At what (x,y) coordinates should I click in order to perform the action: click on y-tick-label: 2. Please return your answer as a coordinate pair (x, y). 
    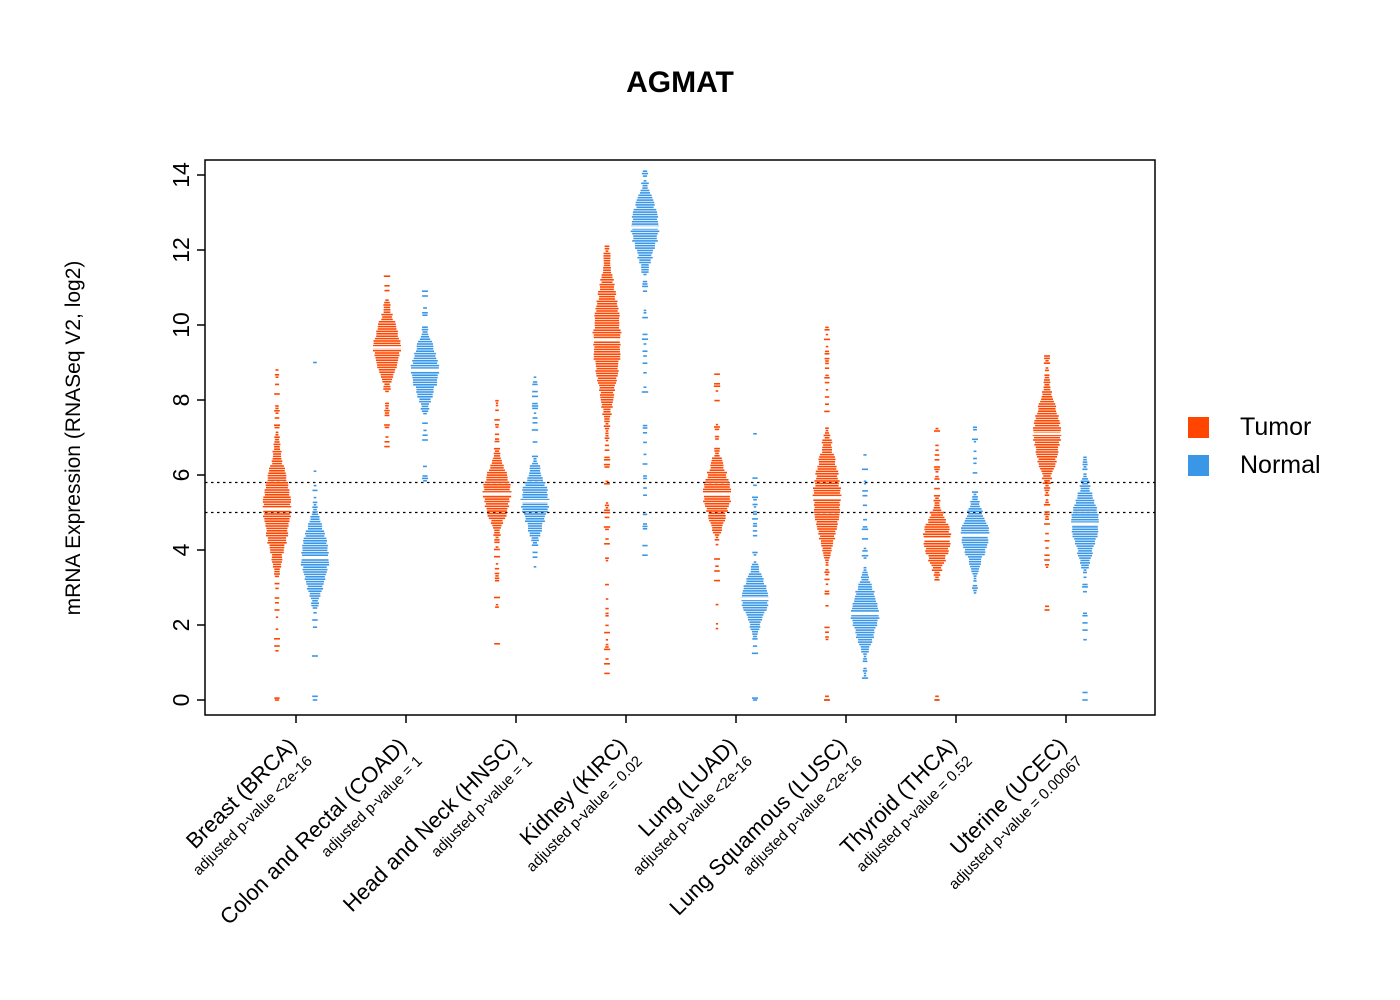
    Looking at the image, I should click on (181, 625).